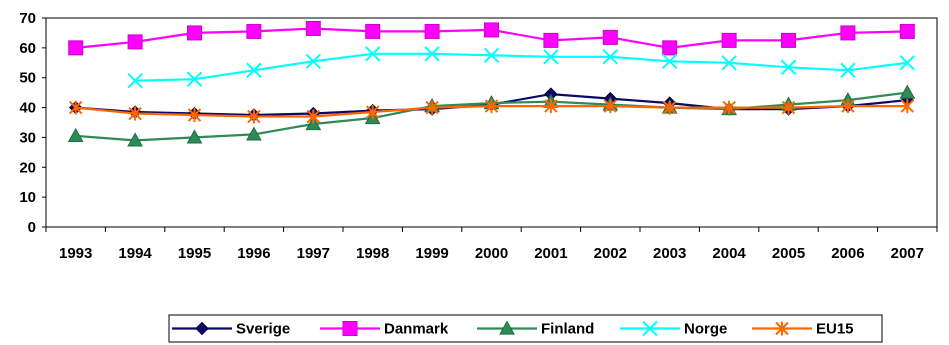 The image size is (949, 345). What do you see at coordinates (372, 253) in the screenshot?
I see `x-tick-label: 1998` at bounding box center [372, 253].